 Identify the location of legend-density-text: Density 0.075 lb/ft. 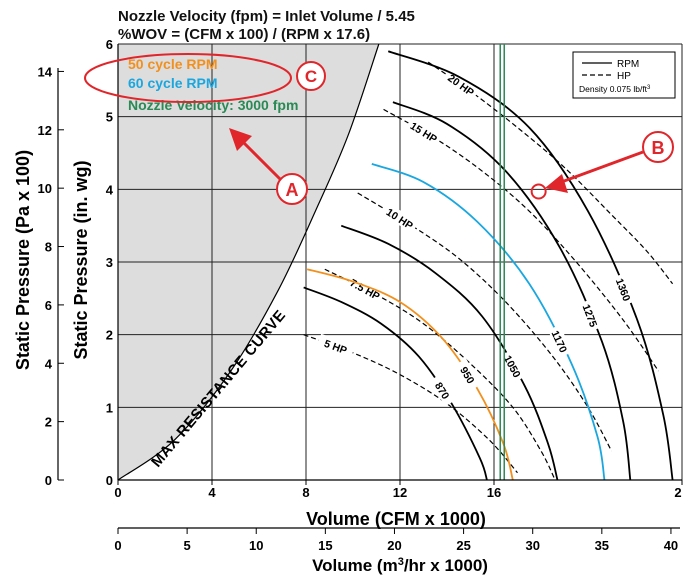
(613, 89).